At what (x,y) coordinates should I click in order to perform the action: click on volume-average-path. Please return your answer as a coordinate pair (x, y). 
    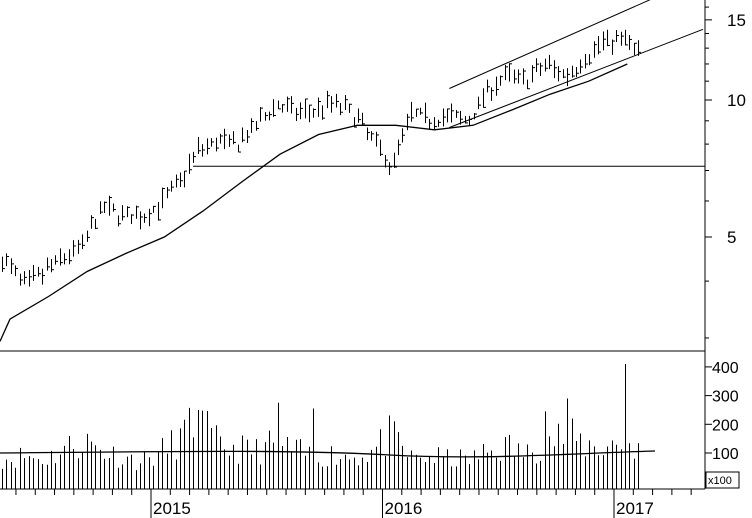
    Looking at the image, I should click on (328, 454).